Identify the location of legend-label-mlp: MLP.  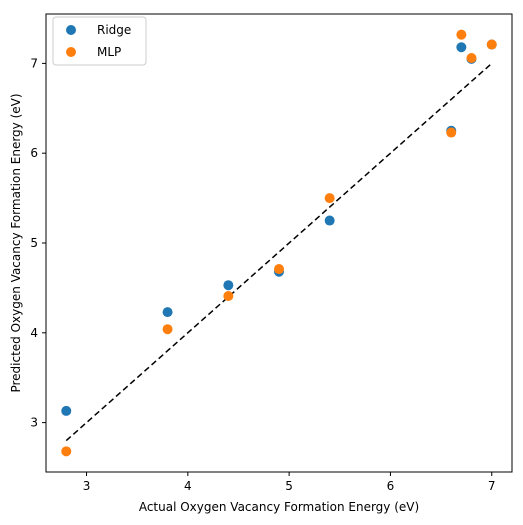
(109, 52).